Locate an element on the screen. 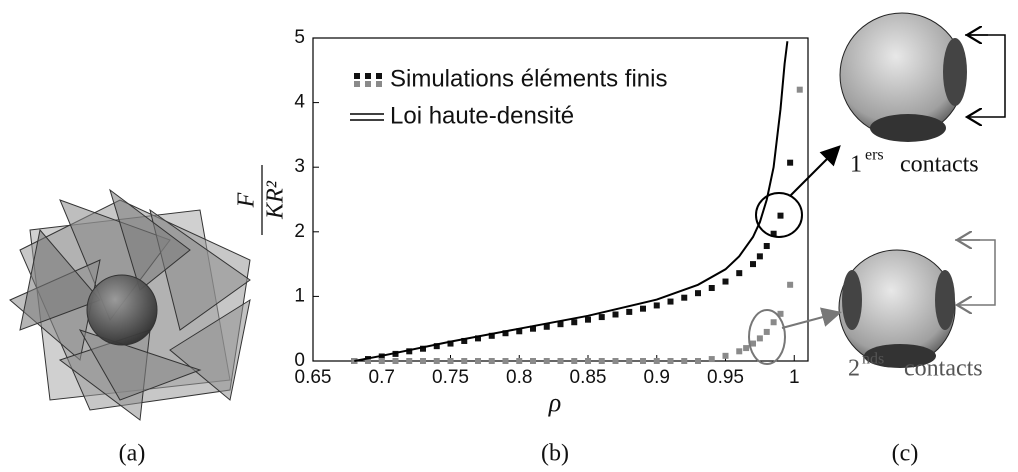 The width and height of the screenshot is (1018, 472). legend-label: Loi haute-densité is located at coordinates (482, 115).